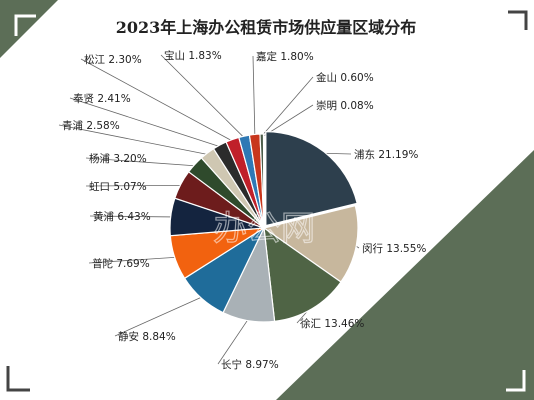 Image resolution: width=534 pixels, height=400 pixels. I want to click on slice-label-2: 闵行 13.55%, so click(394, 248).